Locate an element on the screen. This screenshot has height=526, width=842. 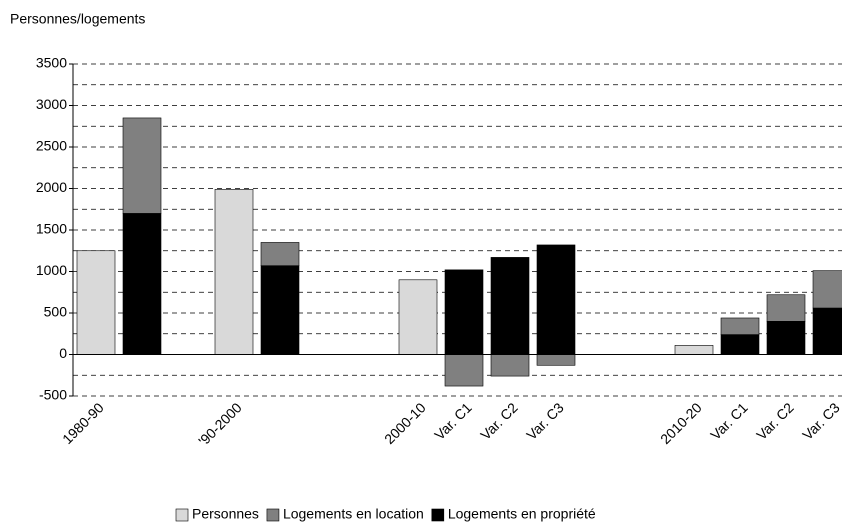
legend-label: Personnes is located at coordinates (225, 514).